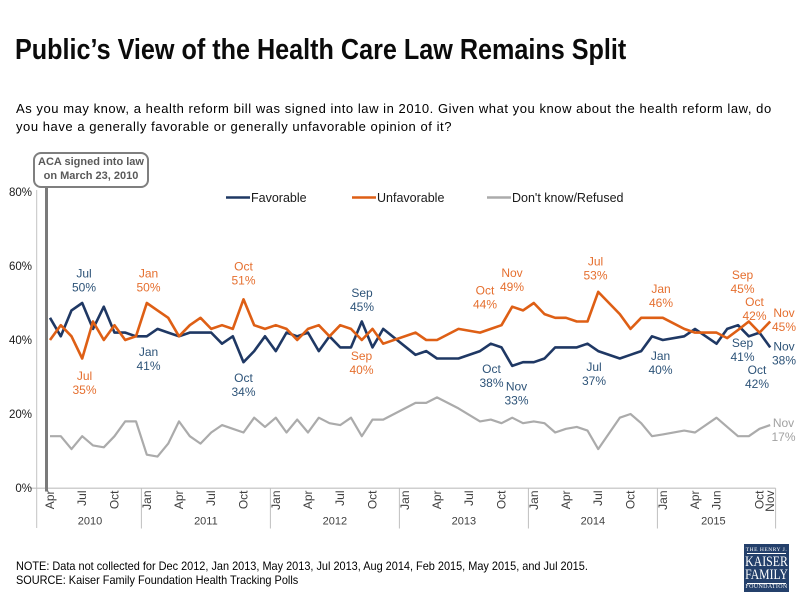 The height and width of the screenshot is (600, 800). I want to click on svg-text: 80%, so click(20, 193).